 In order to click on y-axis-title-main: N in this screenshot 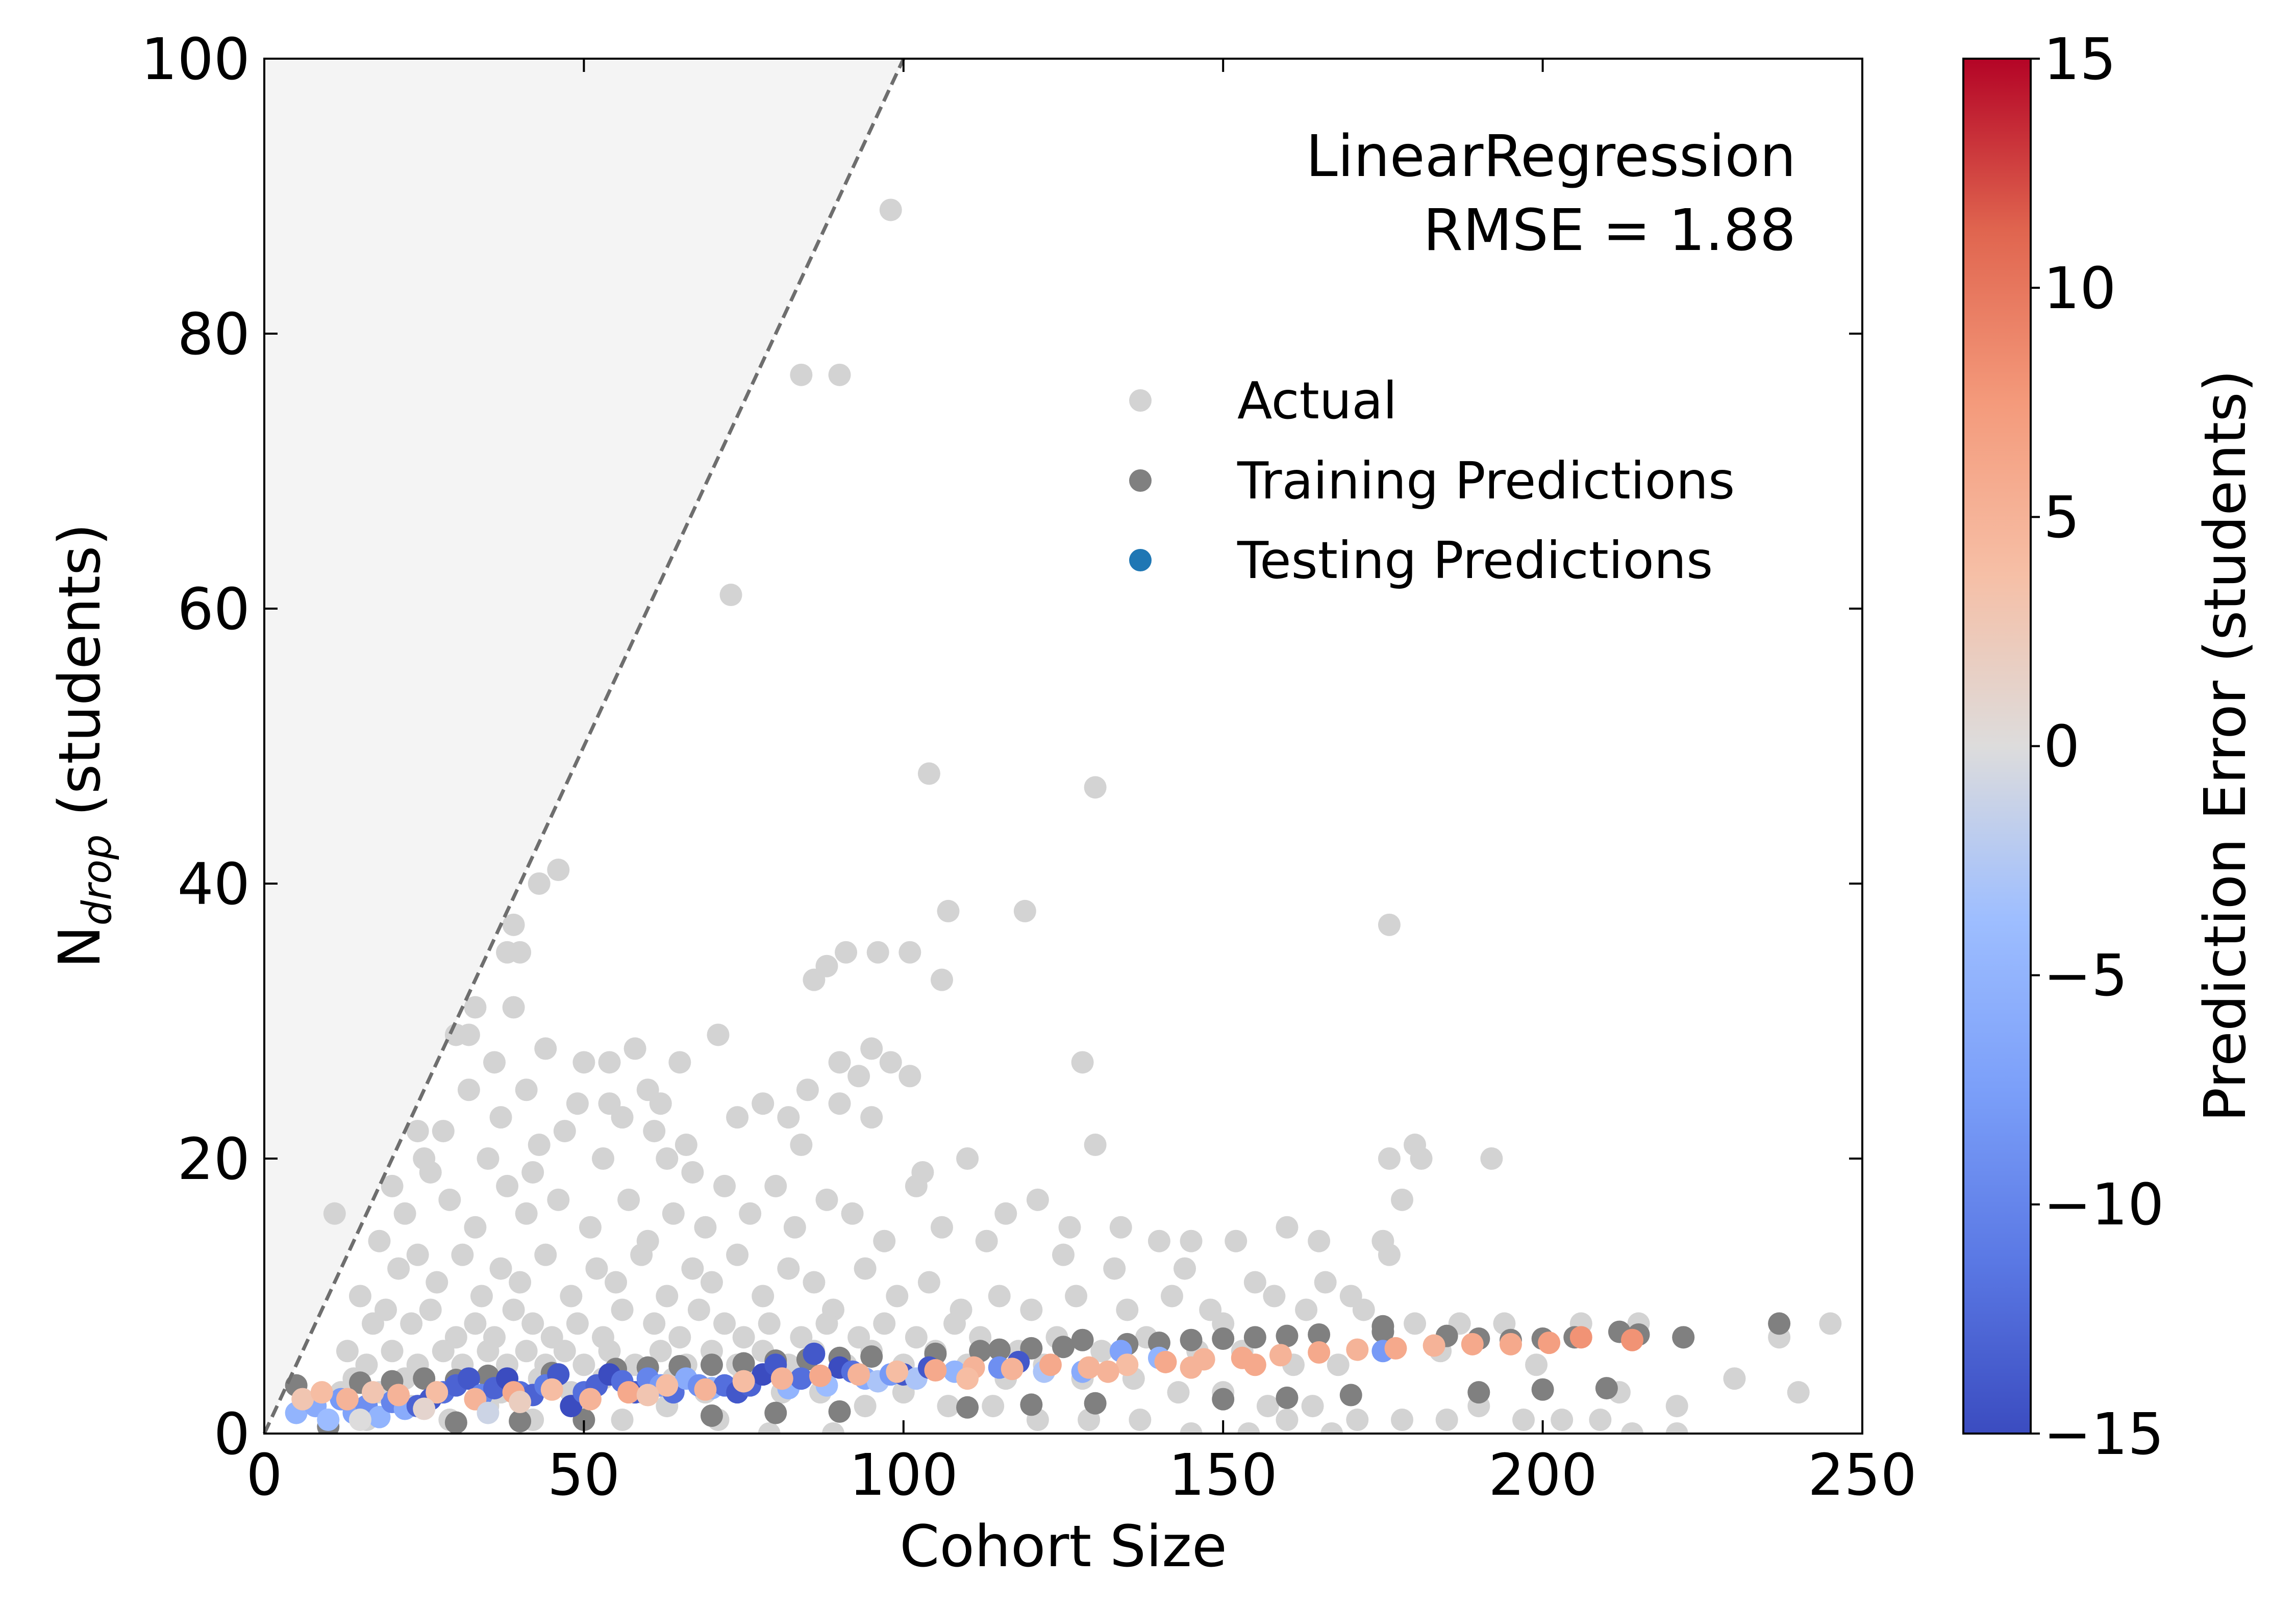, I will do `click(80, 946)`.